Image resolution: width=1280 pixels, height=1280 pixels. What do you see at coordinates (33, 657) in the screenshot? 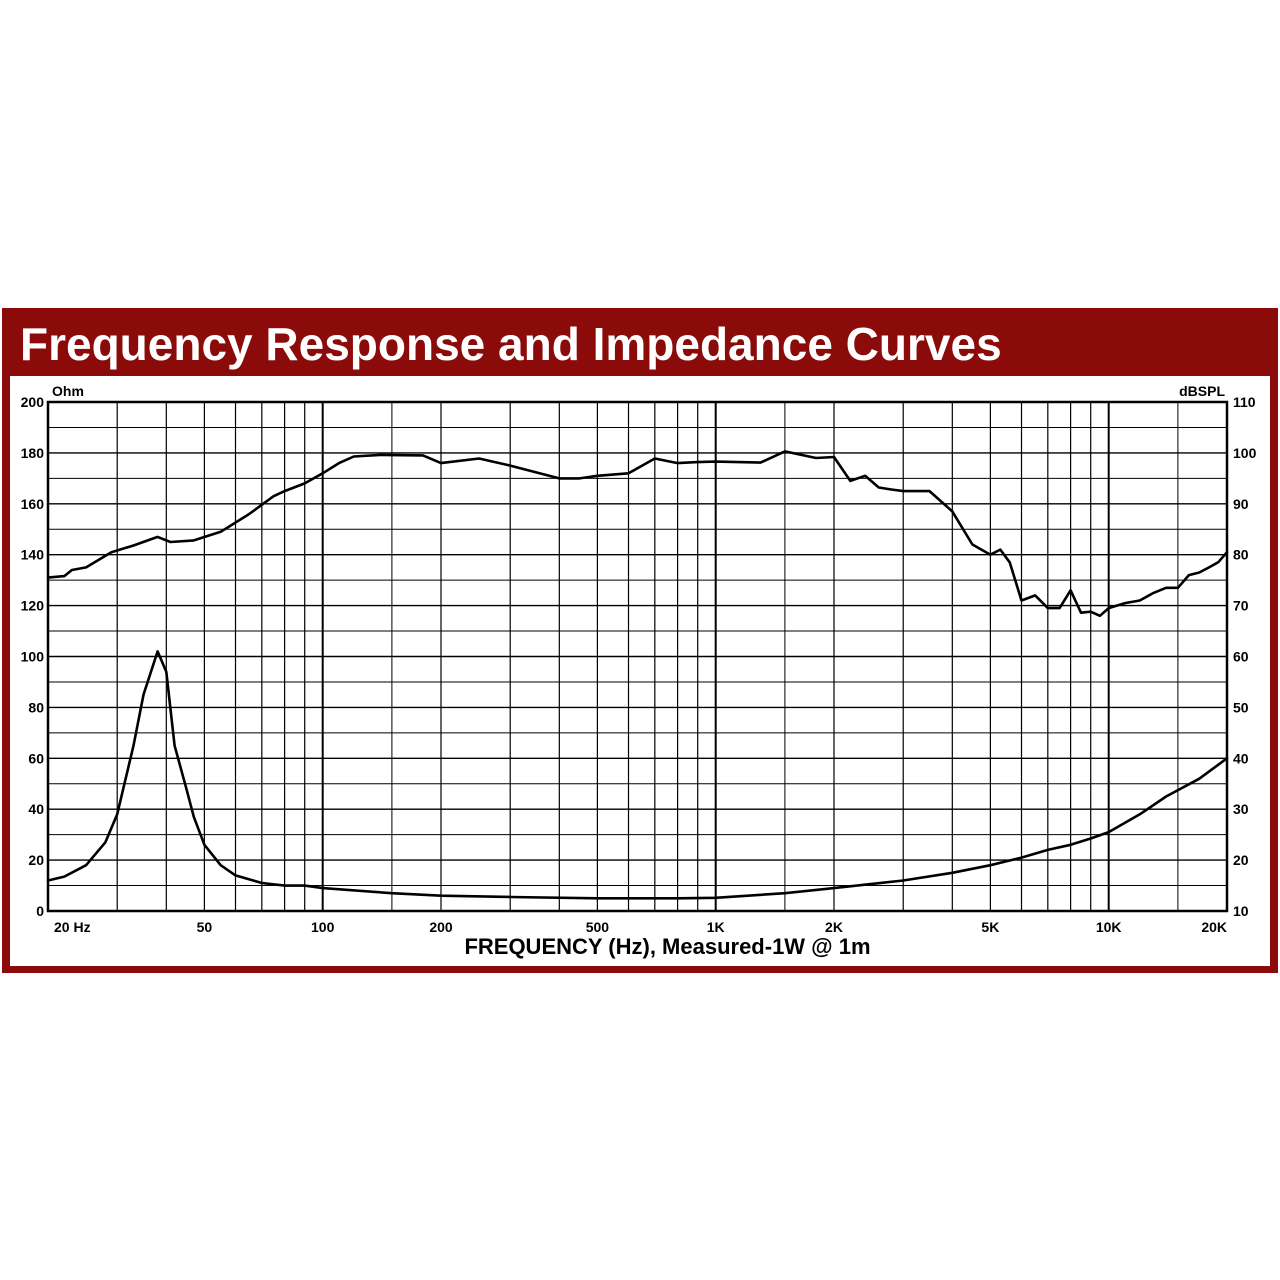
I see `y-left-tick-label: 100` at bounding box center [33, 657].